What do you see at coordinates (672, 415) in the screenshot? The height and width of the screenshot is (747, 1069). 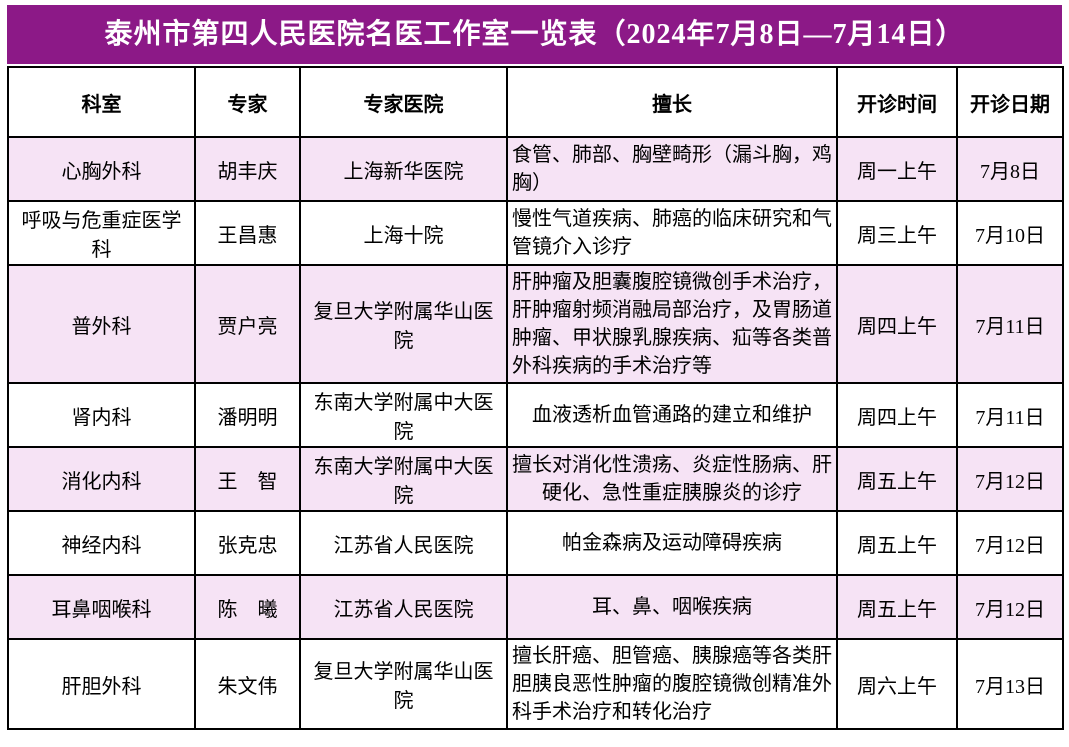 I see `specialty-cell: 血液透析血管通路的建立和维护` at bounding box center [672, 415].